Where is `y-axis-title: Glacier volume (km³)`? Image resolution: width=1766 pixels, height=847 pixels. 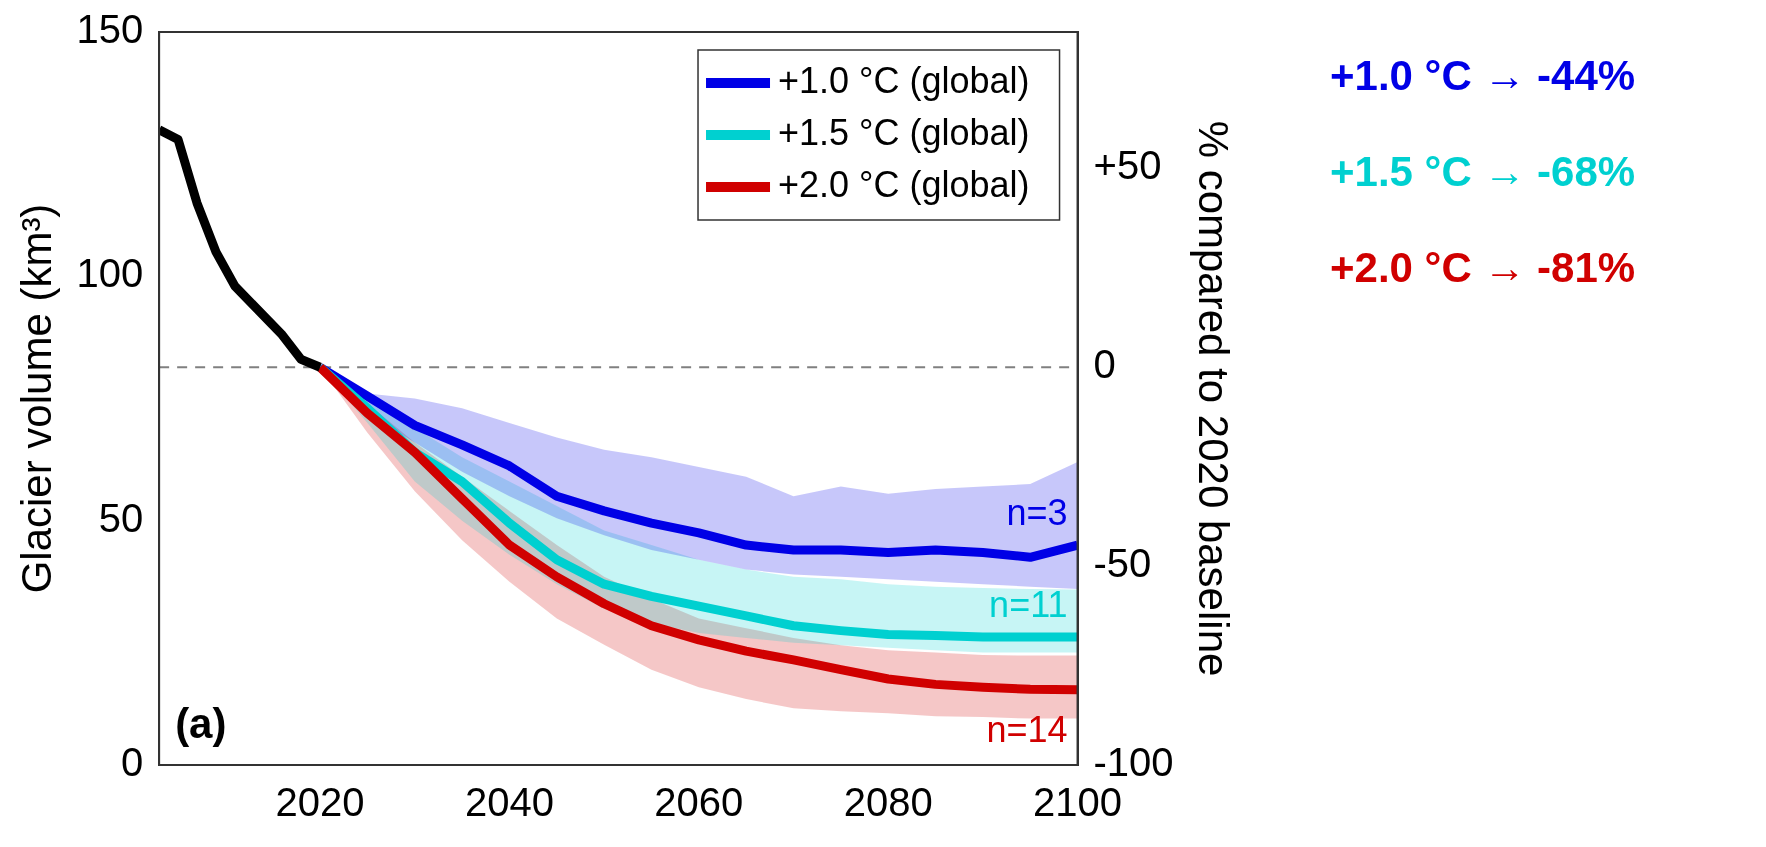 y-axis-title: Glacier volume (km³) is located at coordinates (36, 398).